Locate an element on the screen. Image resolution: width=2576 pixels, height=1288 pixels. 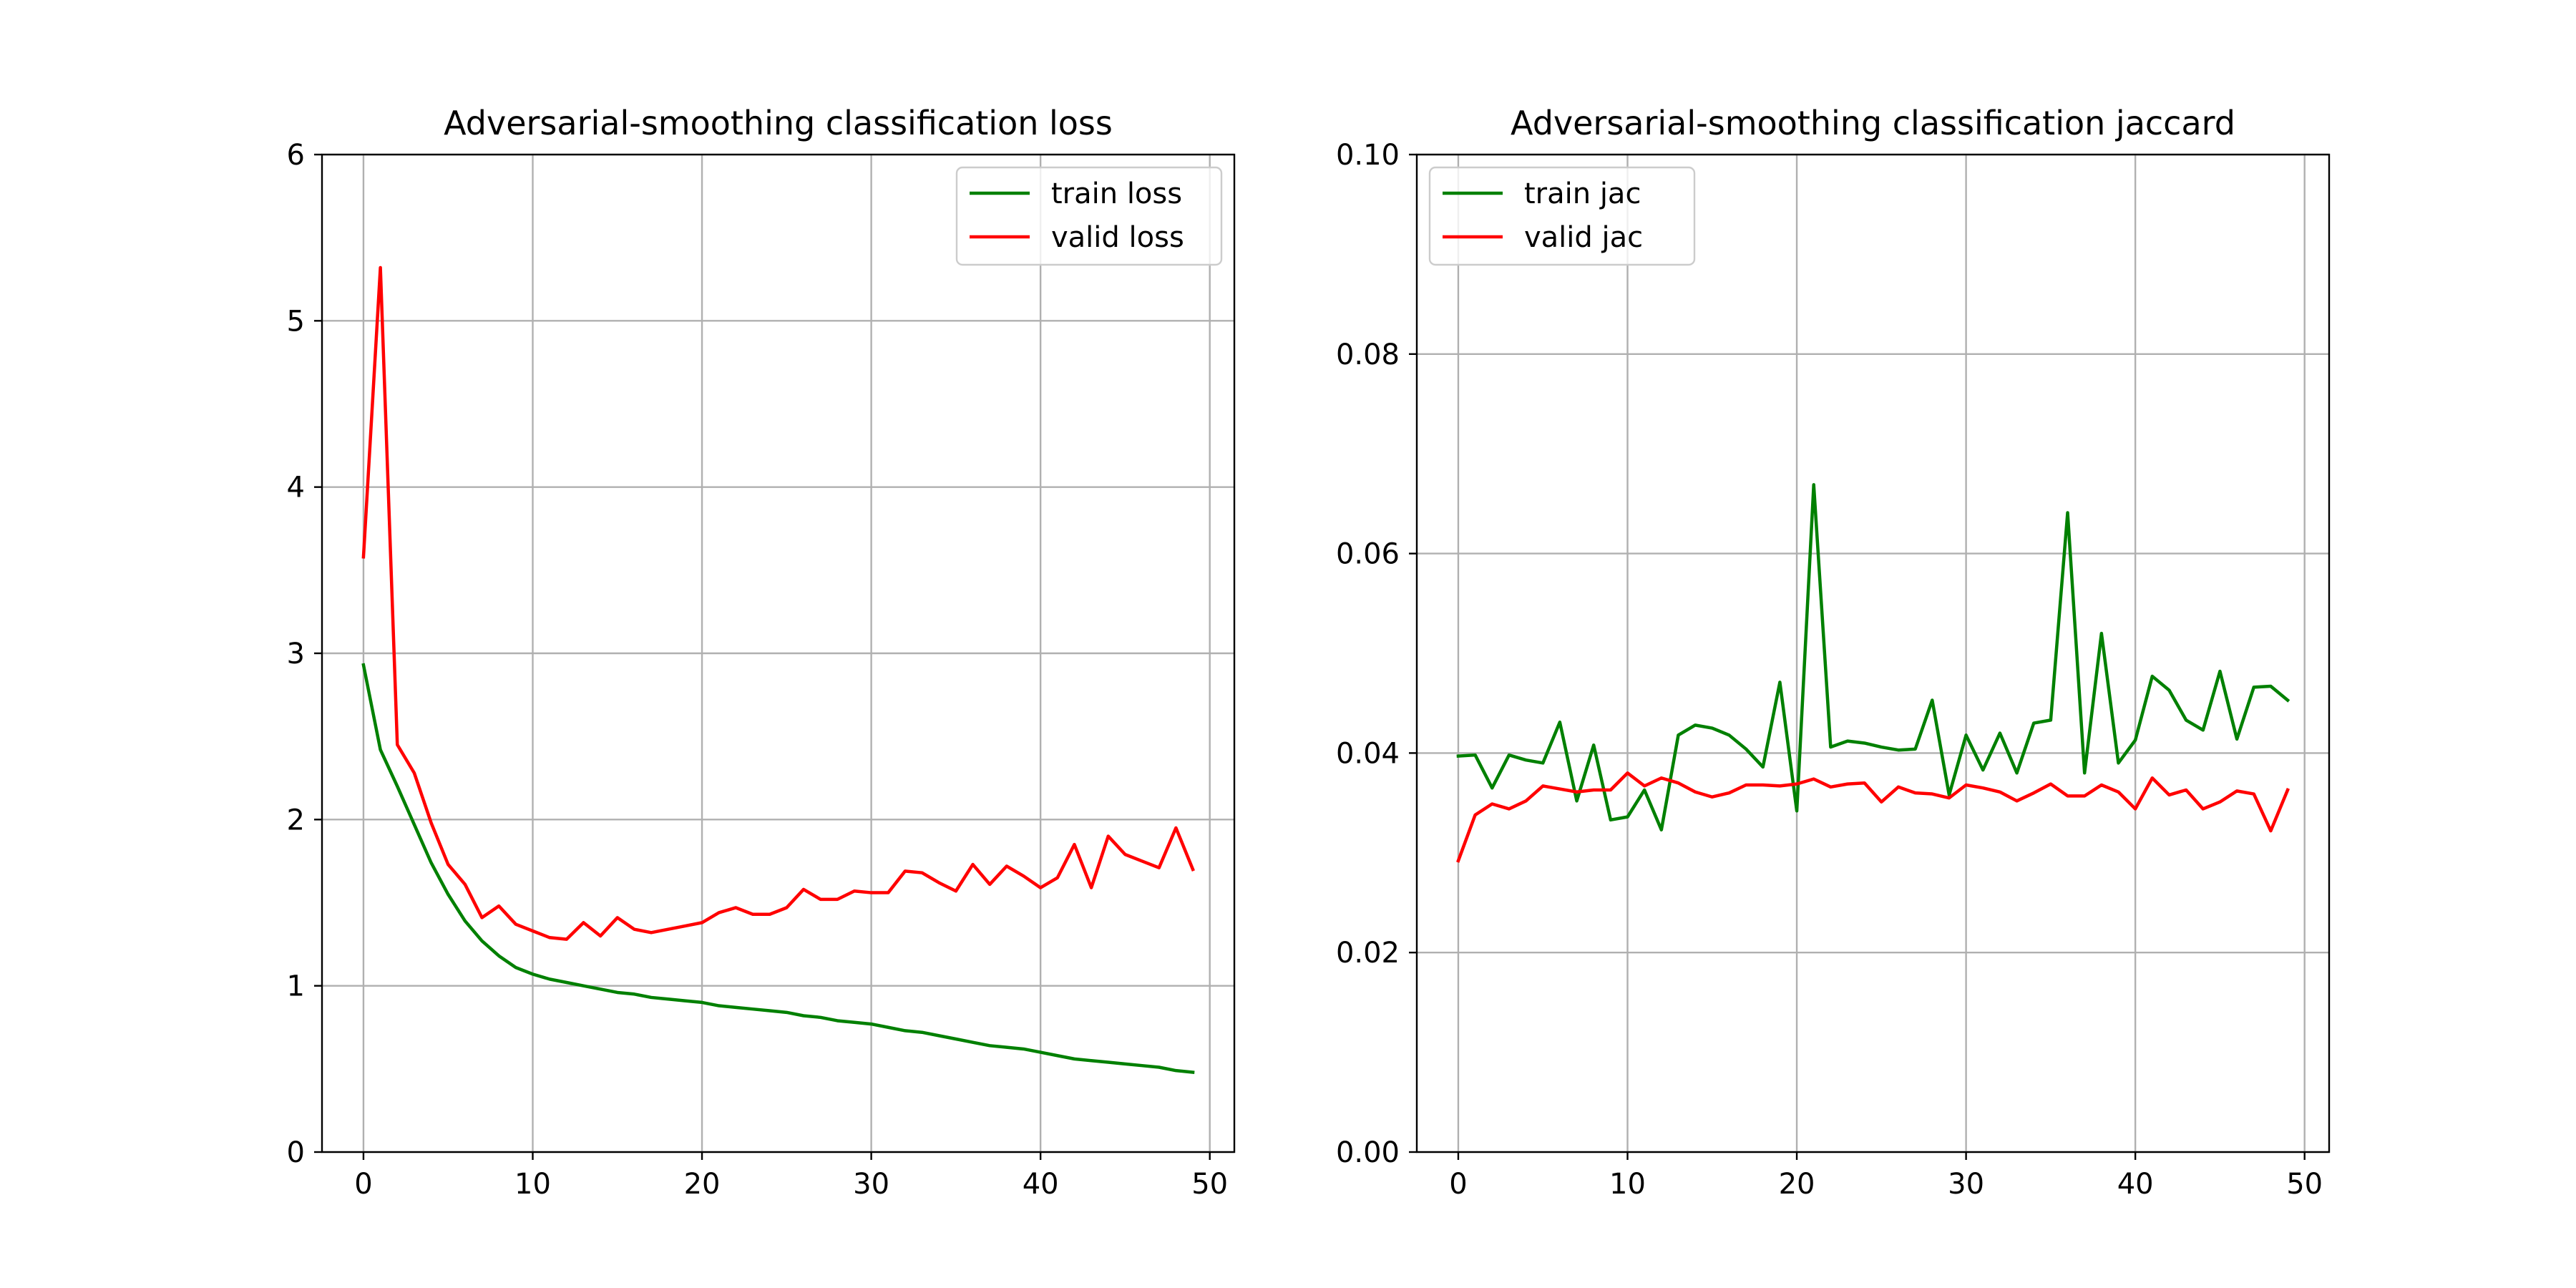
y-tick-label: 0.06 is located at coordinates (1368, 554).